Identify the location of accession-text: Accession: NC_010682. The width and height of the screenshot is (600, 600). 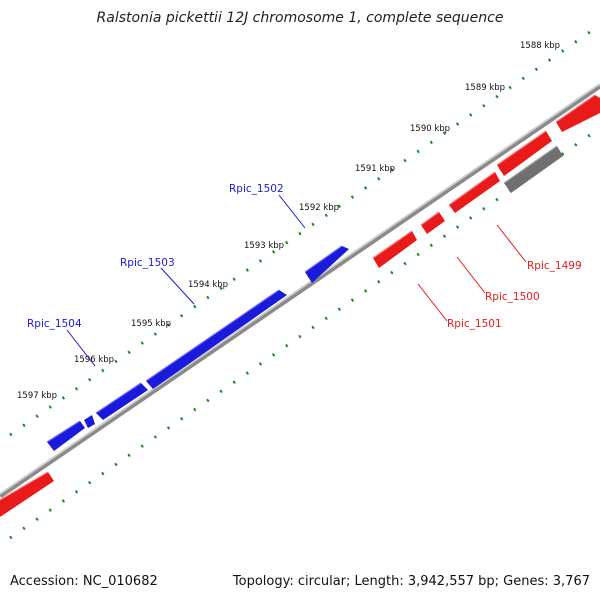
(84, 581).